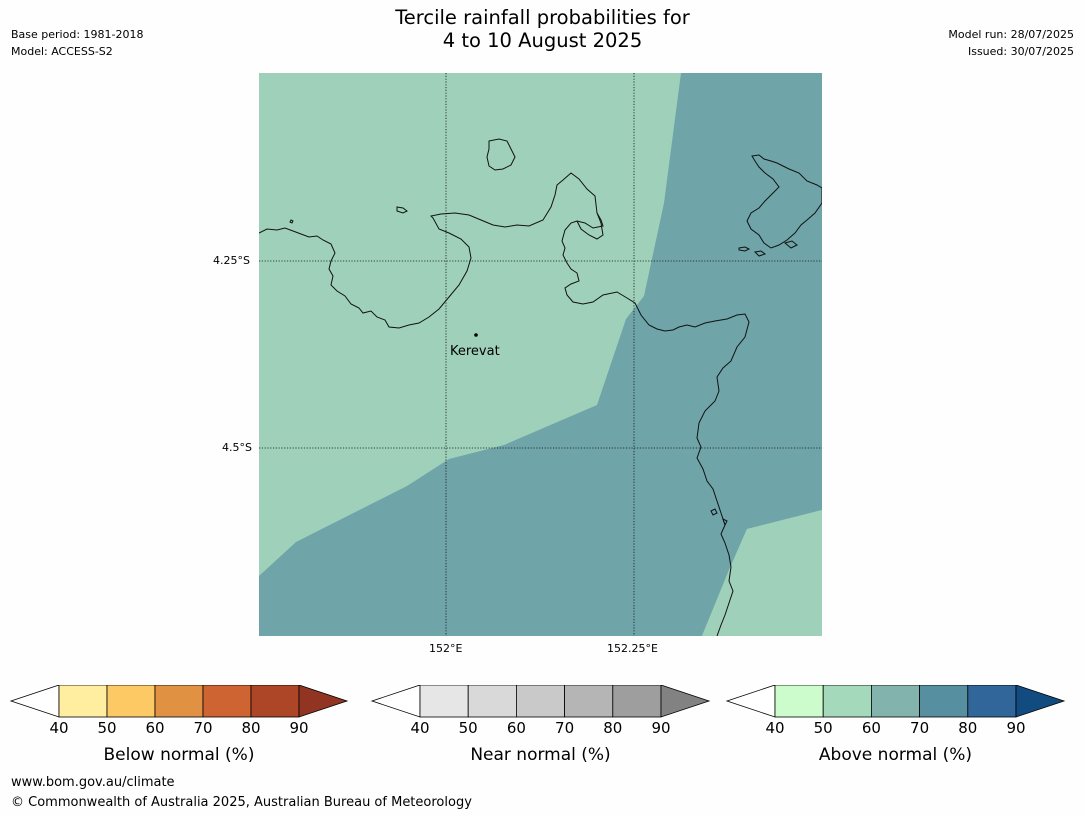 The height and width of the screenshot is (816, 1085). What do you see at coordinates (231, 260) in the screenshot?
I see `lat-label-4-25: 4.25°S` at bounding box center [231, 260].